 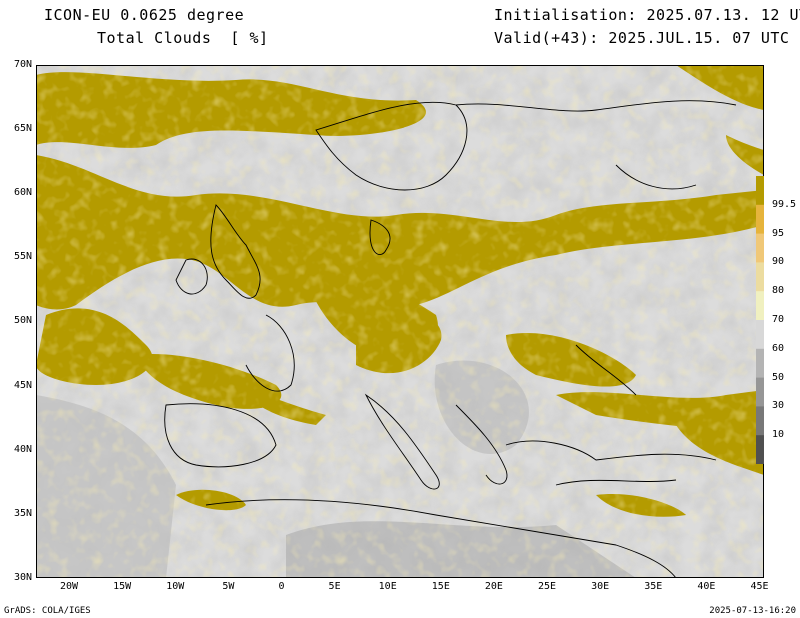 What do you see at coordinates (778, 291) in the screenshot?
I see `legend-label: 80` at bounding box center [778, 291].